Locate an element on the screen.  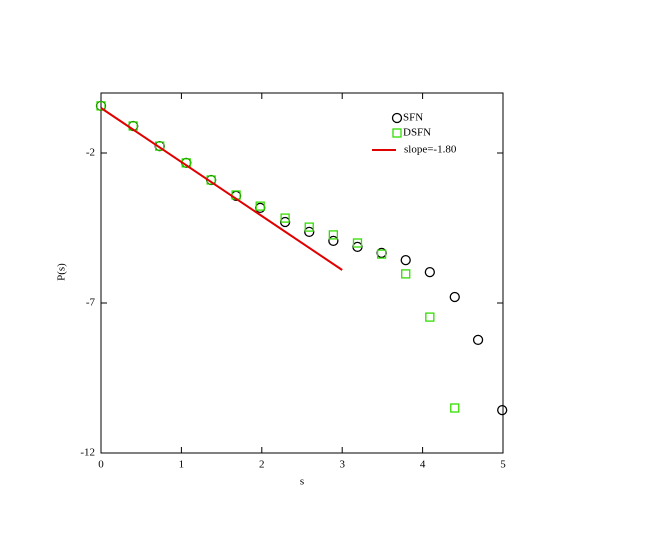
y-axis-label: P(s) is located at coordinates (62, 272).